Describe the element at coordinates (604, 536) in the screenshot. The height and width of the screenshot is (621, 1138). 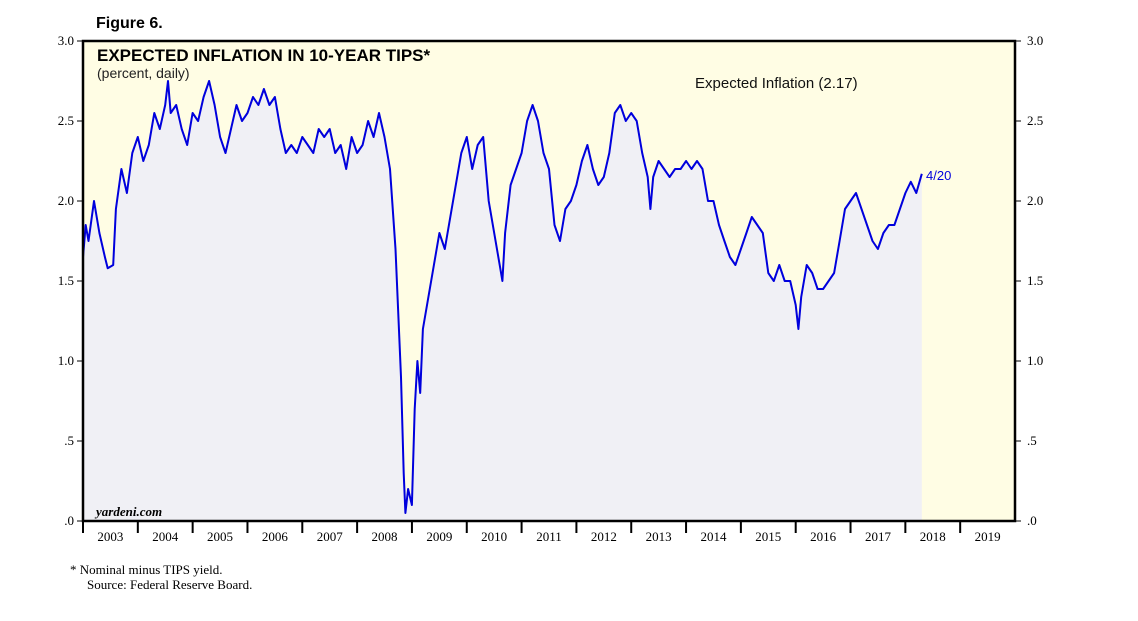
I see `x-tick-label: 2012` at that location.